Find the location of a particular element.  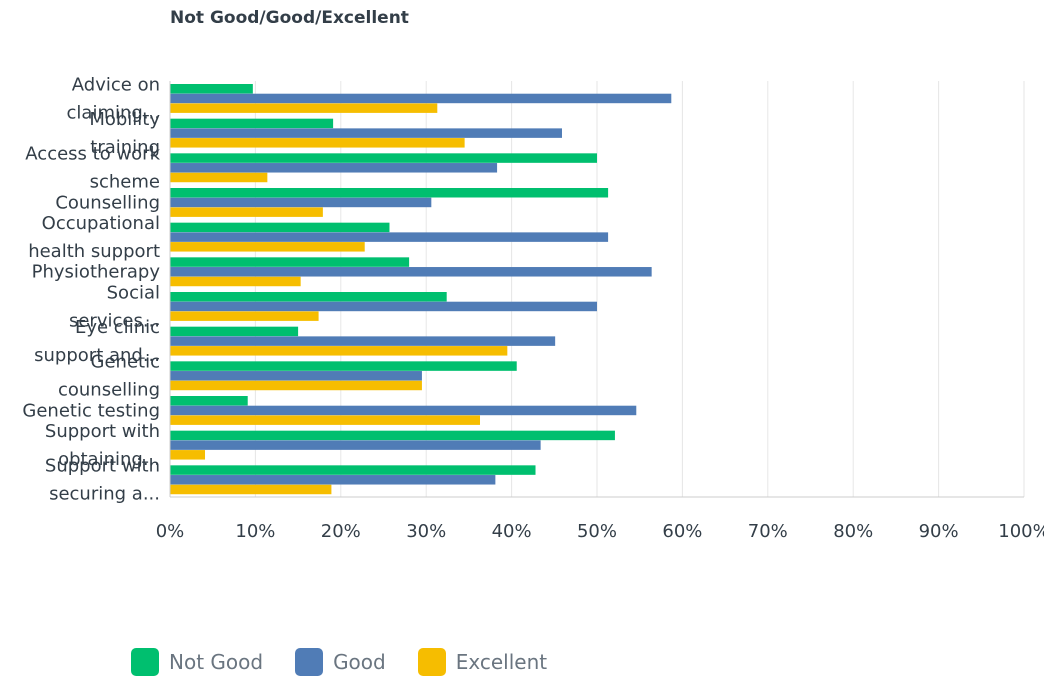

legend-label-excellent: Excellent is located at coordinates (501, 662).